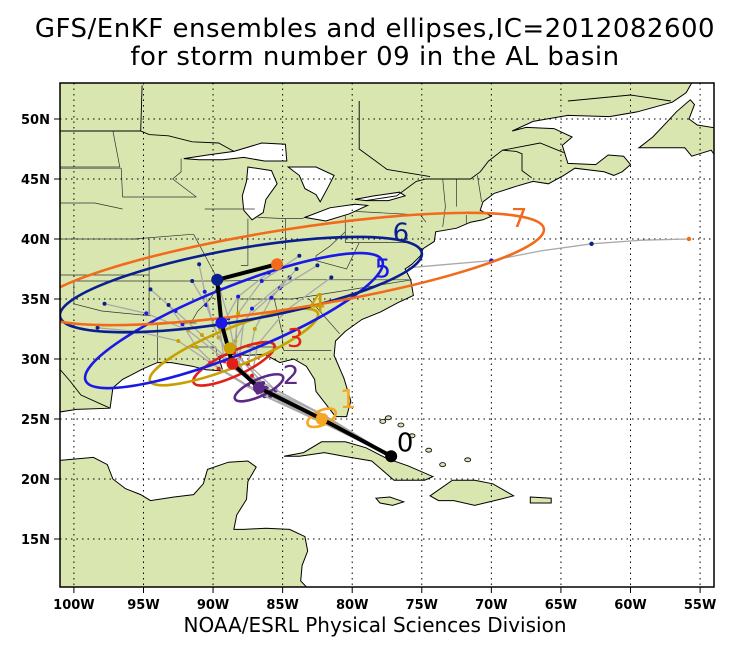  What do you see at coordinates (375, 57) in the screenshot?
I see `title-line-2: for storm number 09 in the AL basin` at bounding box center [375, 57].